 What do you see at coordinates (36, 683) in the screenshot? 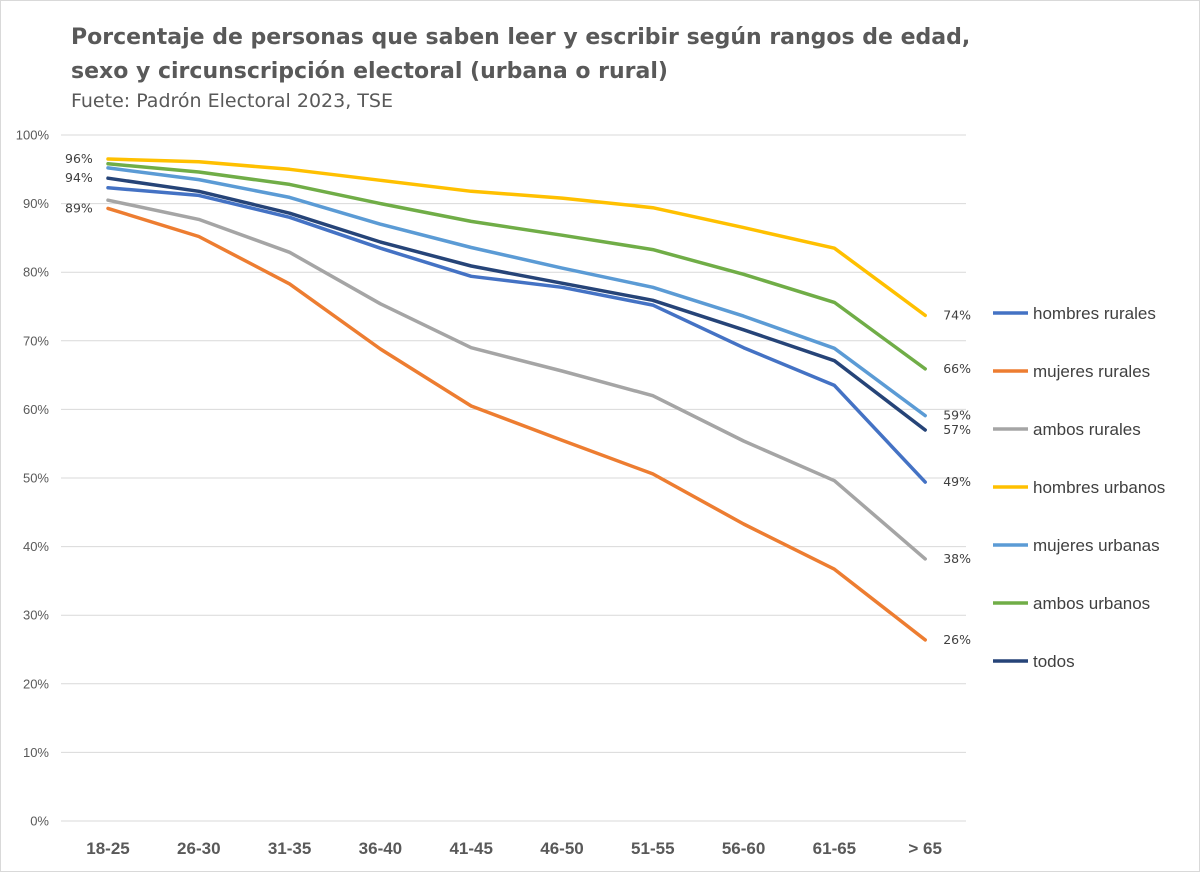
I see `y-tick-label: 20%` at bounding box center [36, 683].